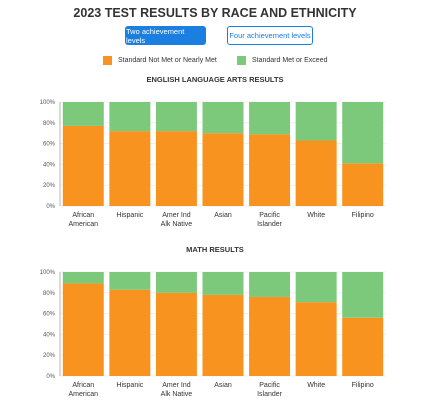 The width and height of the screenshot is (430, 411). What do you see at coordinates (49, 356) in the screenshot?
I see `math-y-tick-label: 20%` at bounding box center [49, 356].